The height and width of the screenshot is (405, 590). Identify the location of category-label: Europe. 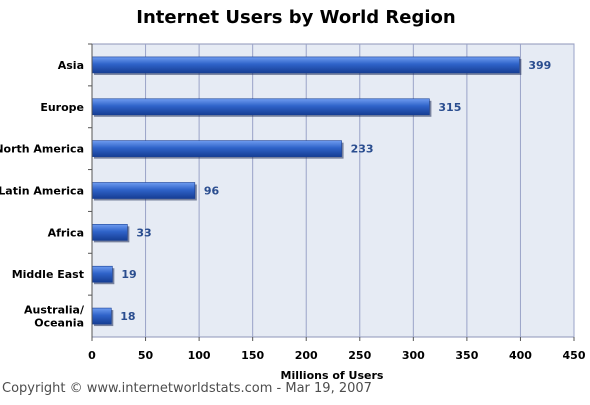
(62, 107).